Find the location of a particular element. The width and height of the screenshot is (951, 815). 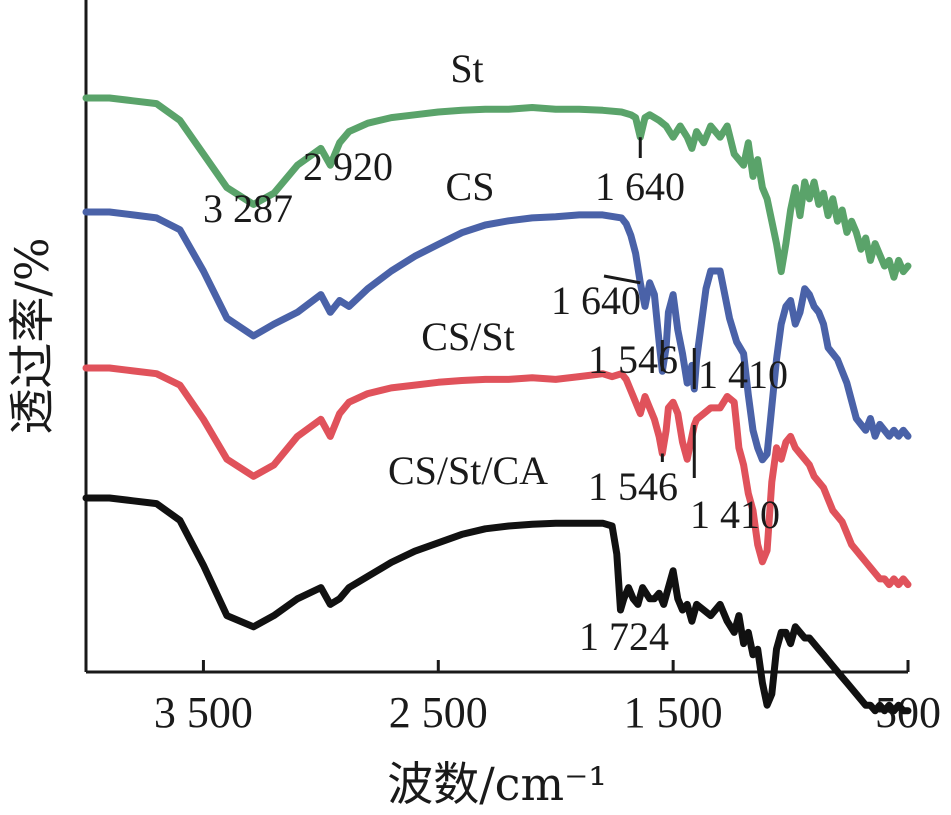

peak-label: 2 920 is located at coordinates (348, 166).